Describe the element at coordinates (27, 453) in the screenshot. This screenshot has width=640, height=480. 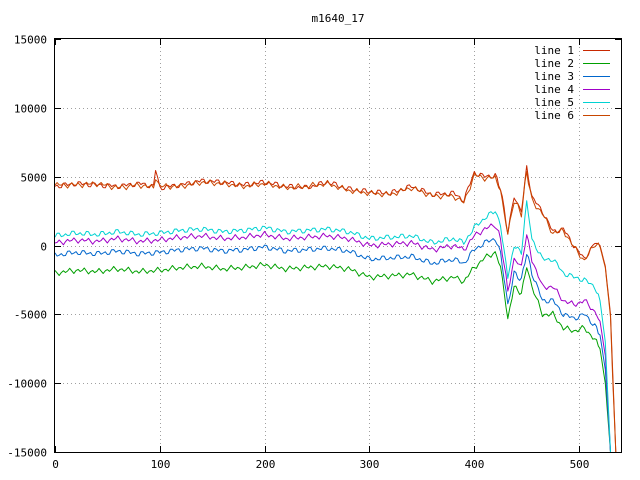
I see `y-tick-label: -15000` at that location.